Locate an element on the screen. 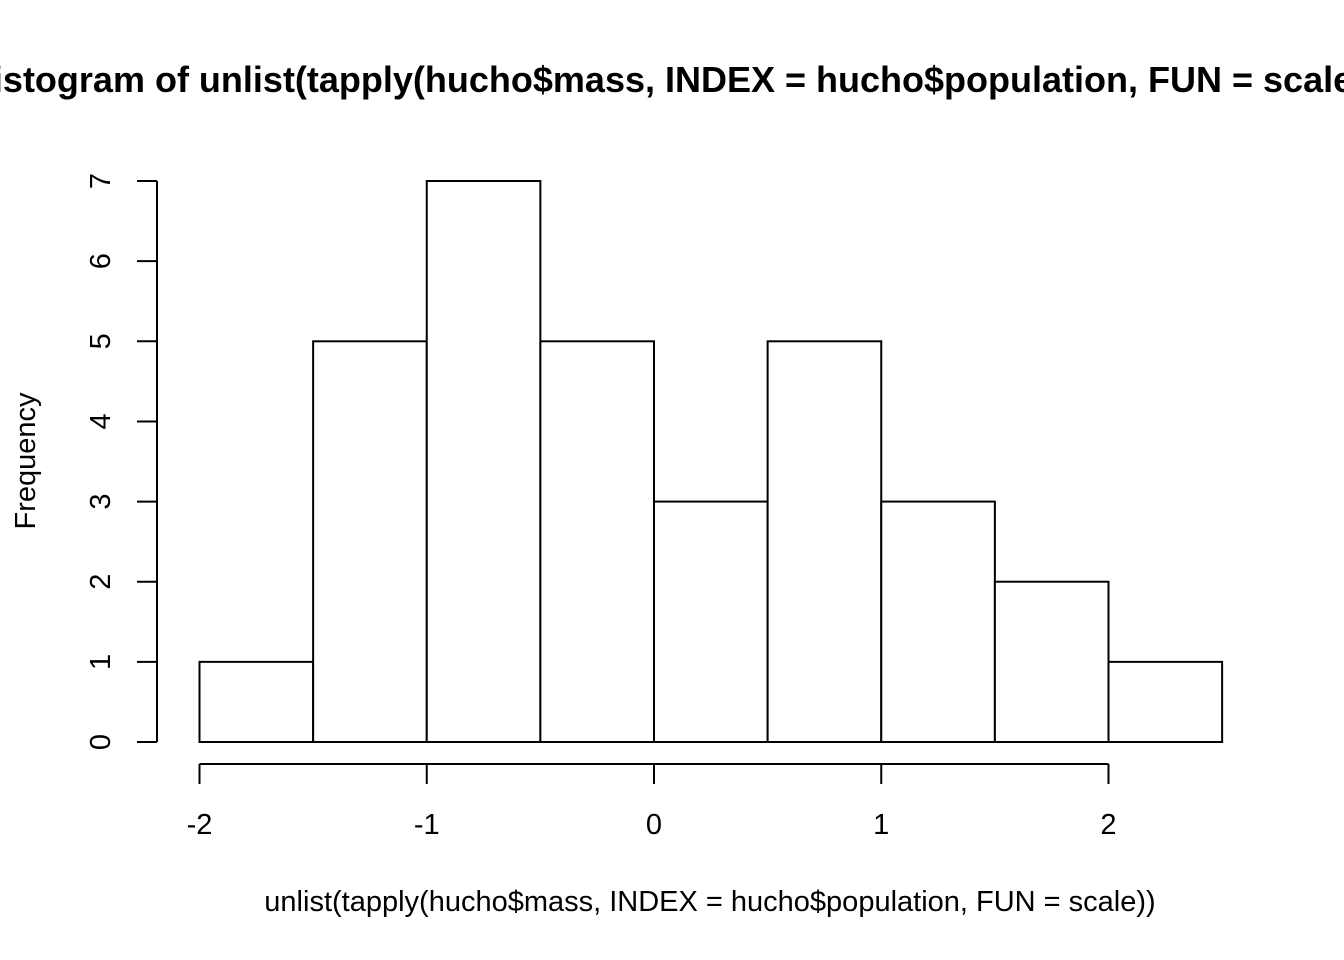 This screenshot has height=960, width=1344. y-tick-label: 6 is located at coordinates (101, 261).